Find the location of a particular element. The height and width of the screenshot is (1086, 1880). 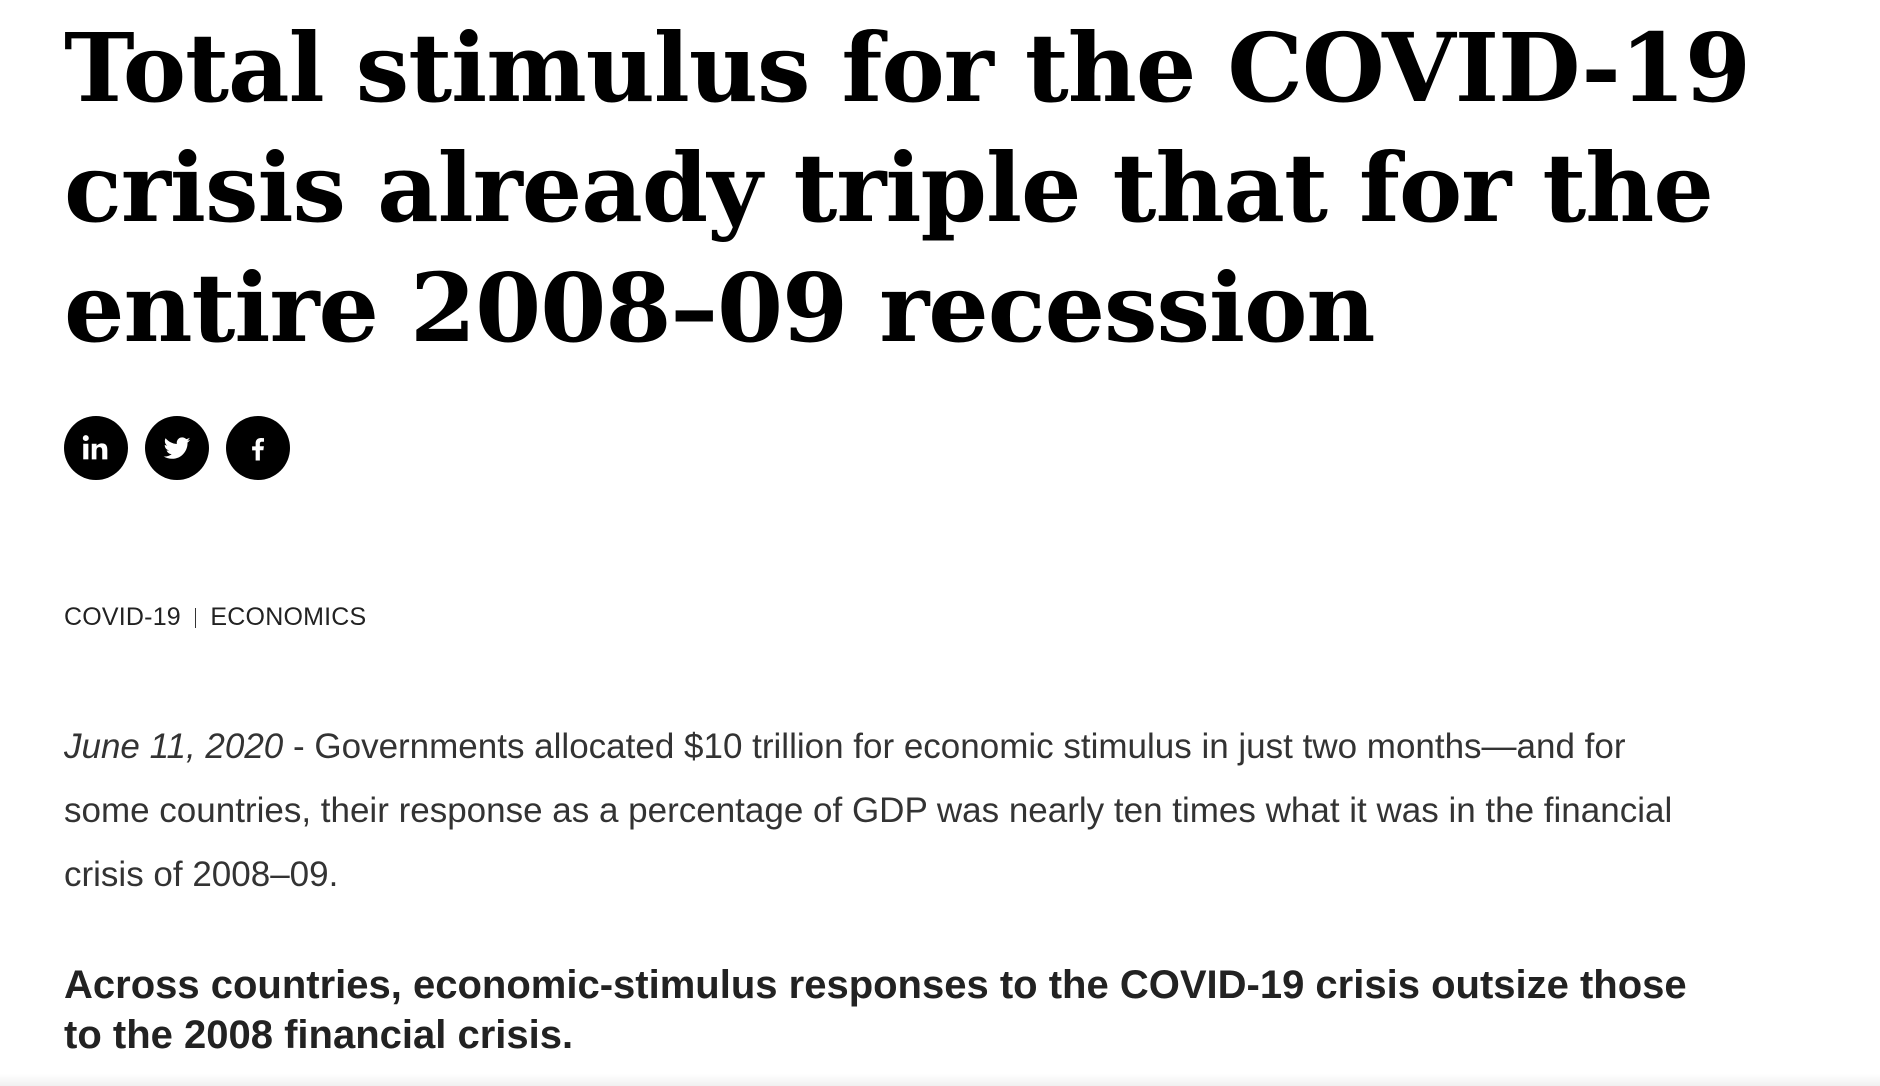

tag-economics: ECONOMICS is located at coordinates (288, 617).